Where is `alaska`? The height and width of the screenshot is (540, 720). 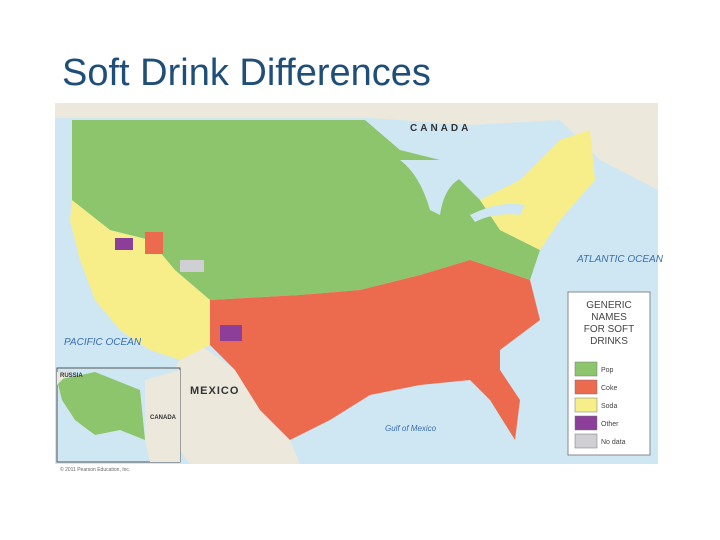
alaska is located at coordinates (101, 406).